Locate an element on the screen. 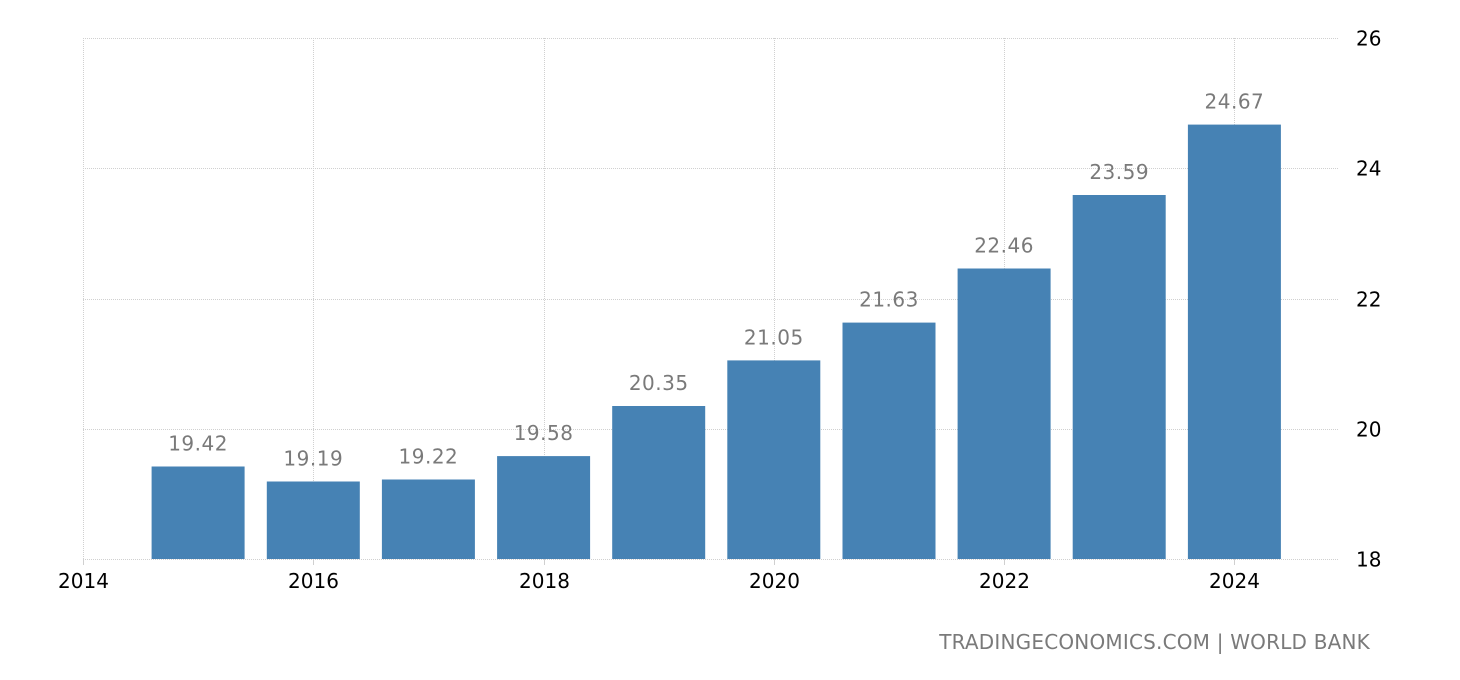 This screenshot has width=1460, height=680. data-label: 21.63 is located at coordinates (889, 300).